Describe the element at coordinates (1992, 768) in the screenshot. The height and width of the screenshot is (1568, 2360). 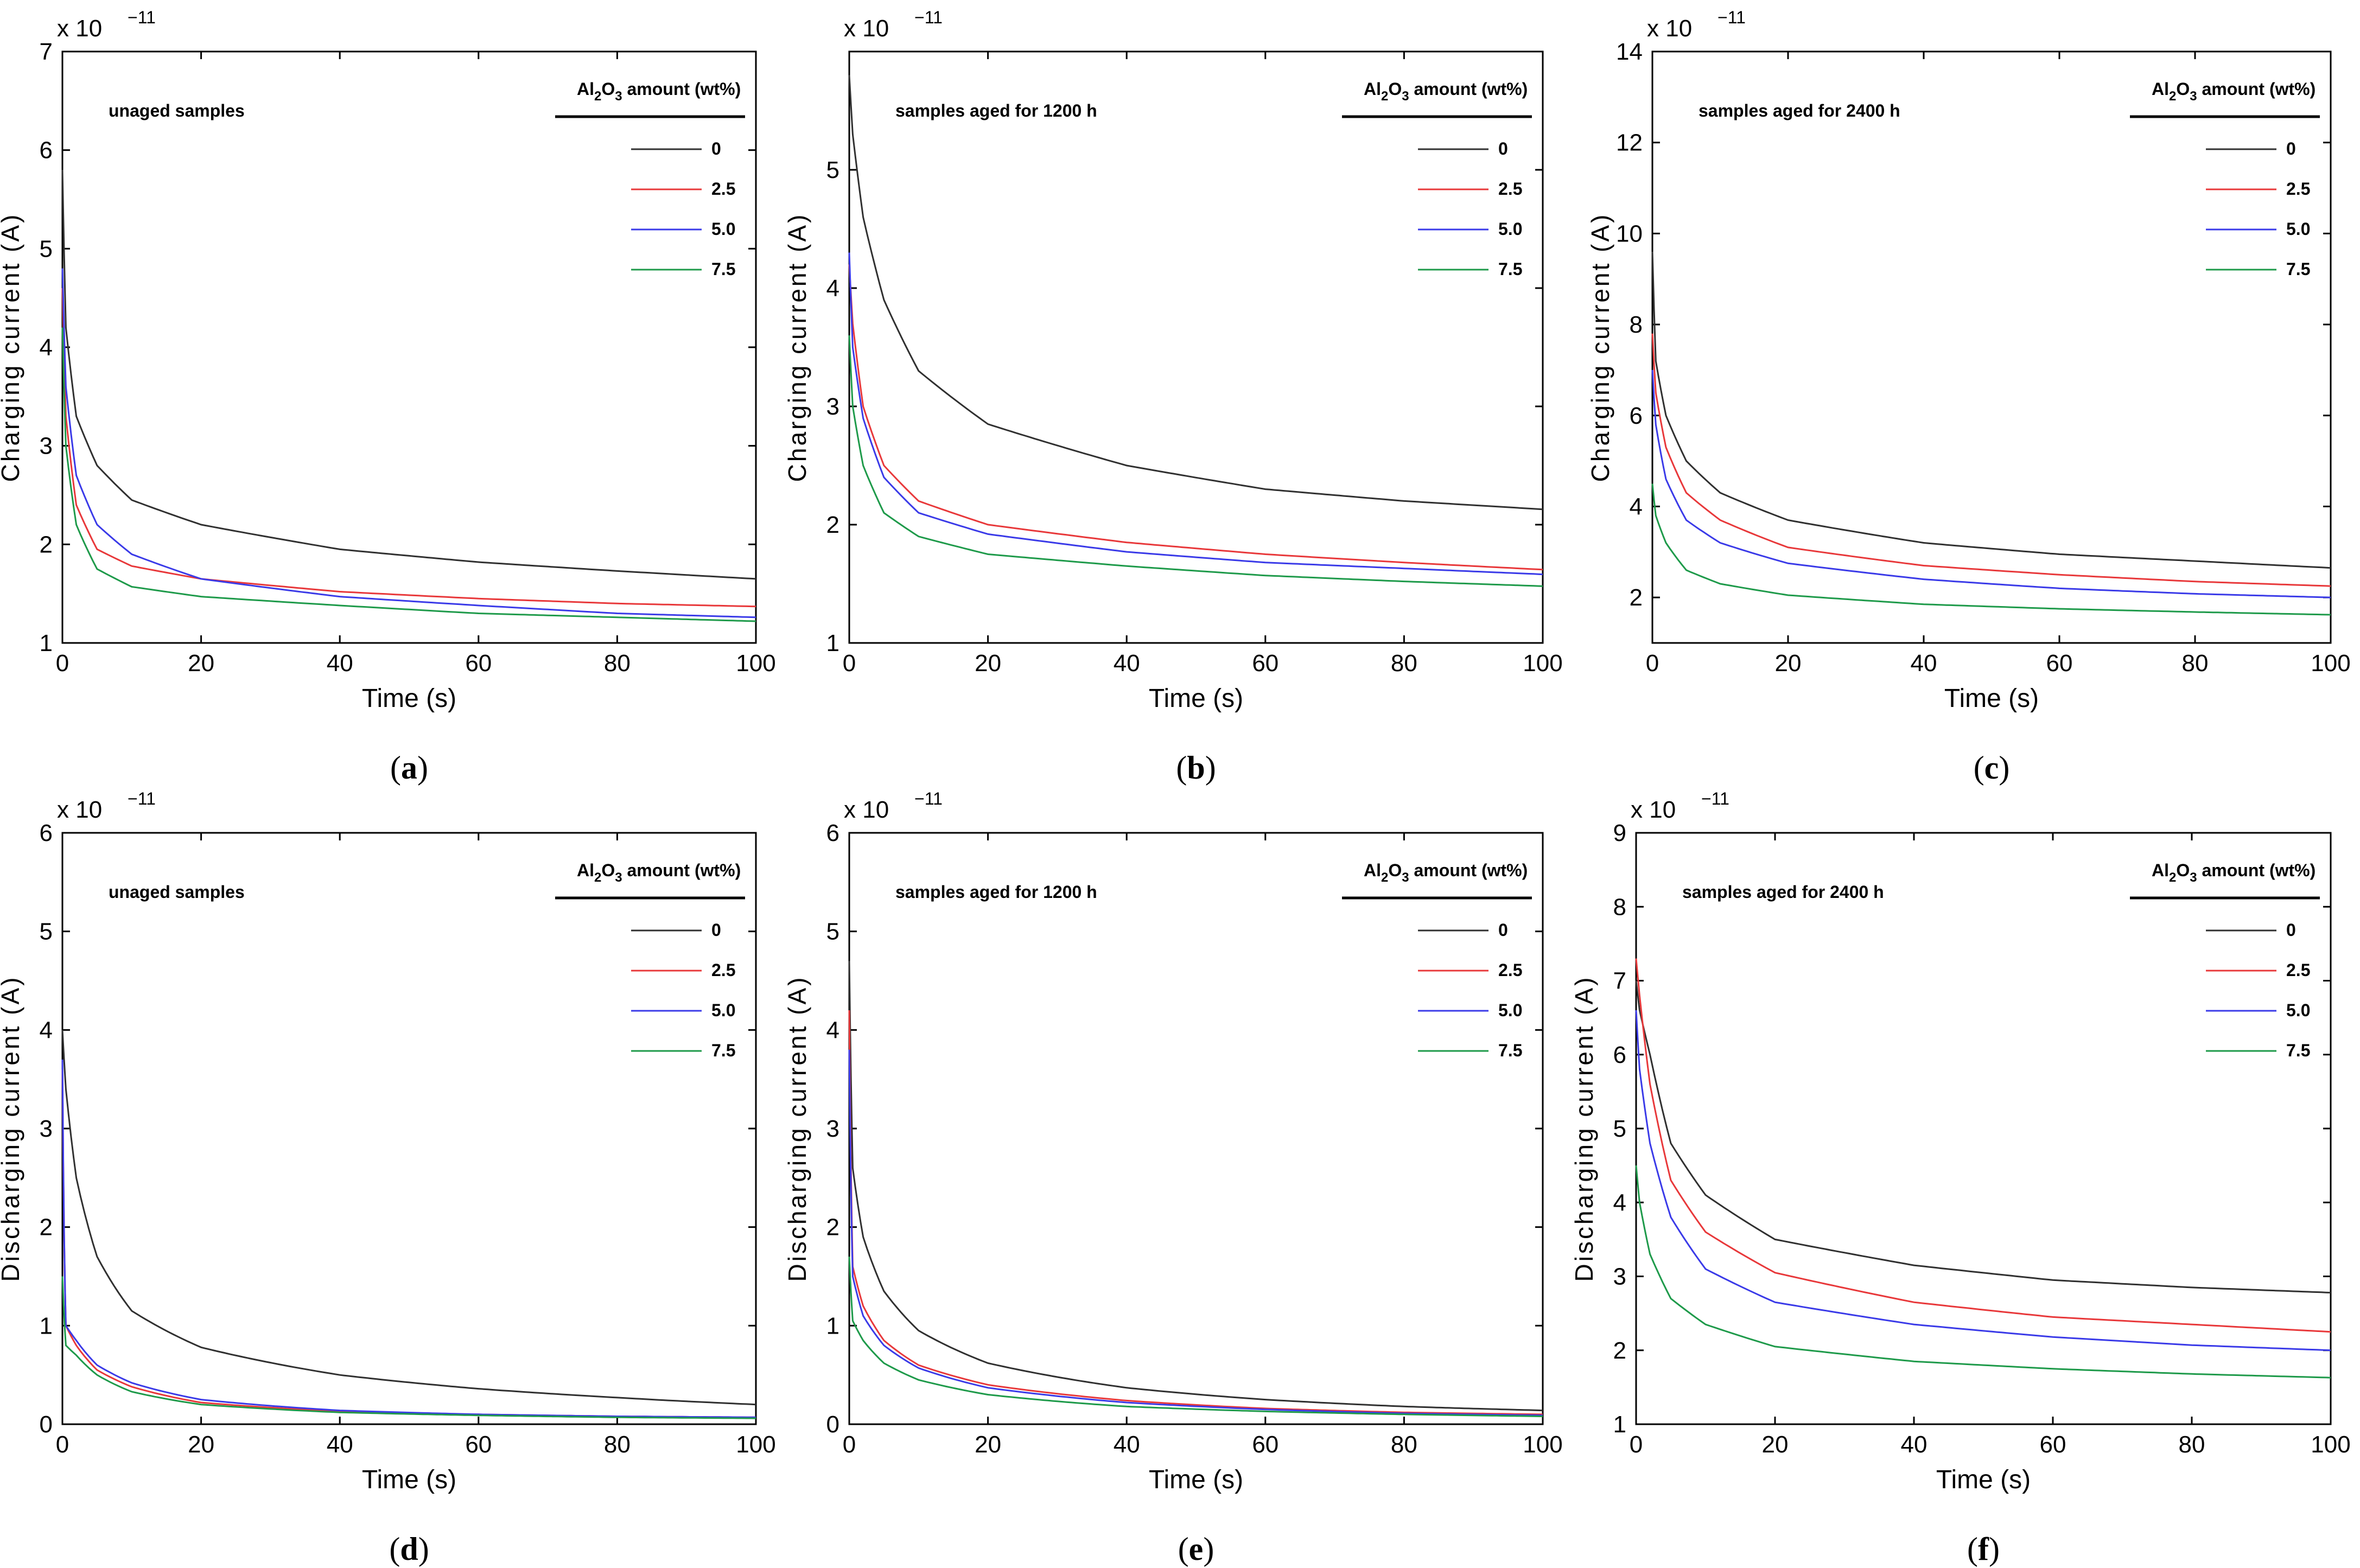
I see `subfigure-label: (c)` at that location.